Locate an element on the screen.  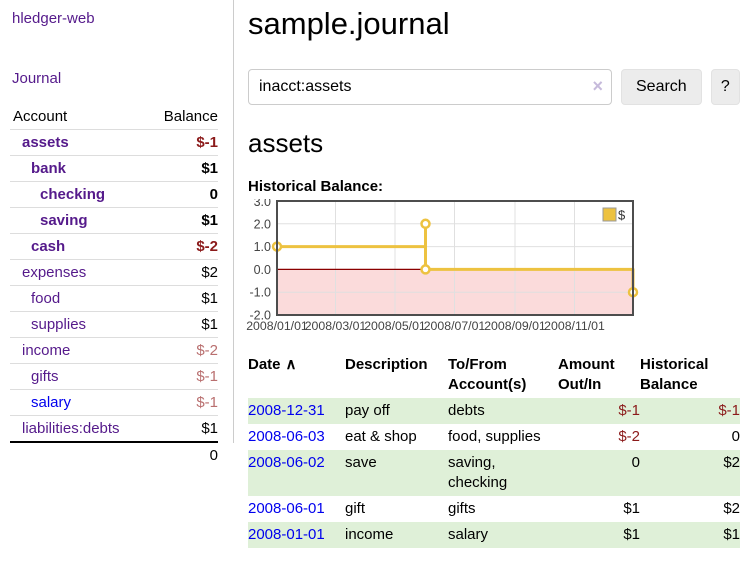
sidebar-item-journal: Journal is located at coordinates (37, 78).